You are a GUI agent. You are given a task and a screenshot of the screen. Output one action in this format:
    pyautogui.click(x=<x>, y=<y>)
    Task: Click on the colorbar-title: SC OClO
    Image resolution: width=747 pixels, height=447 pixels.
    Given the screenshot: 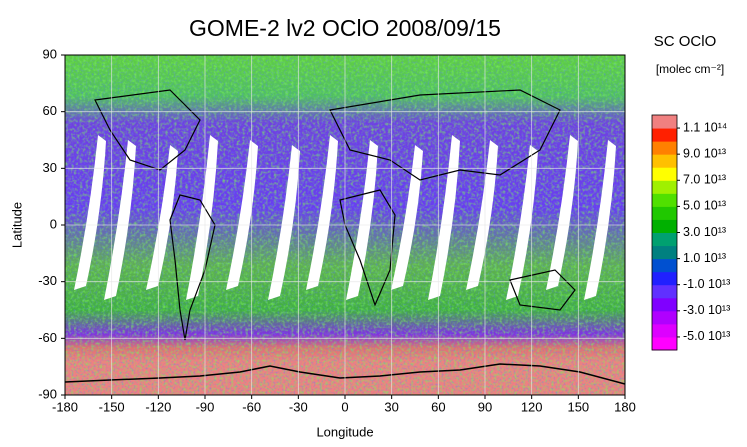 What is the action you would take?
    pyautogui.click(x=685, y=41)
    